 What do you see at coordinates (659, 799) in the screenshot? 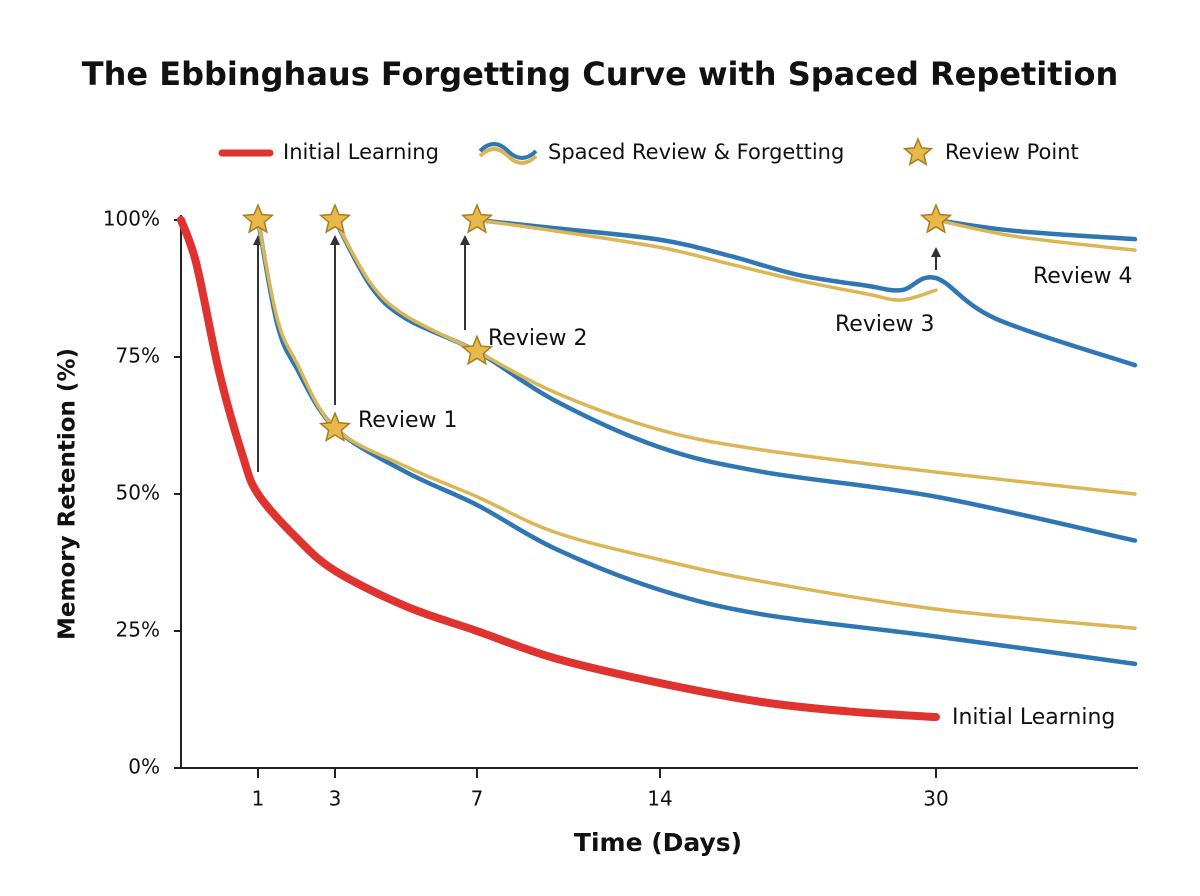
I see `x-tick-label: 14` at bounding box center [659, 799].